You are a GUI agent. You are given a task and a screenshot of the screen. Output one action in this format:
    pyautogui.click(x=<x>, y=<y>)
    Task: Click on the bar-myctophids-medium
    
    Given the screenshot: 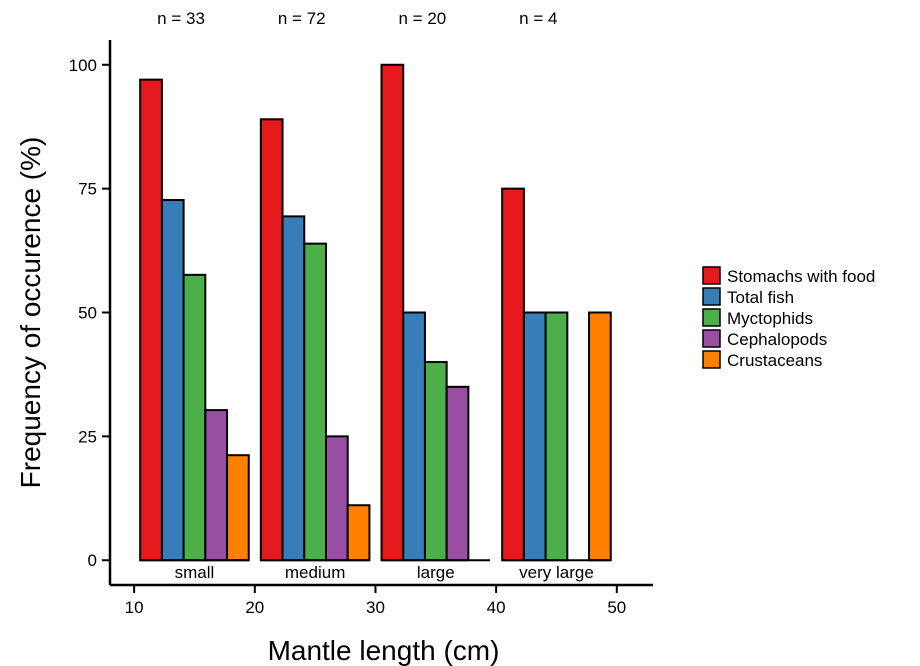 What is the action you would take?
    pyautogui.click(x=315, y=402)
    